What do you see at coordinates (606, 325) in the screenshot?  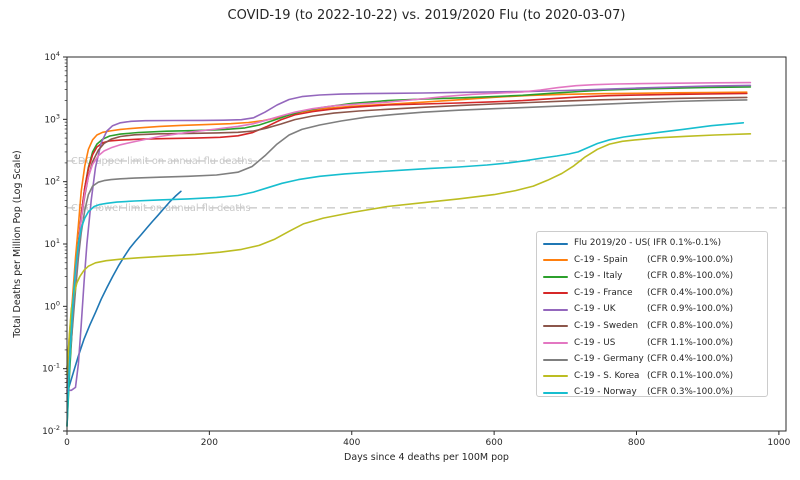 I see `legend-series-name: C-19 - Sweden` at bounding box center [606, 325].